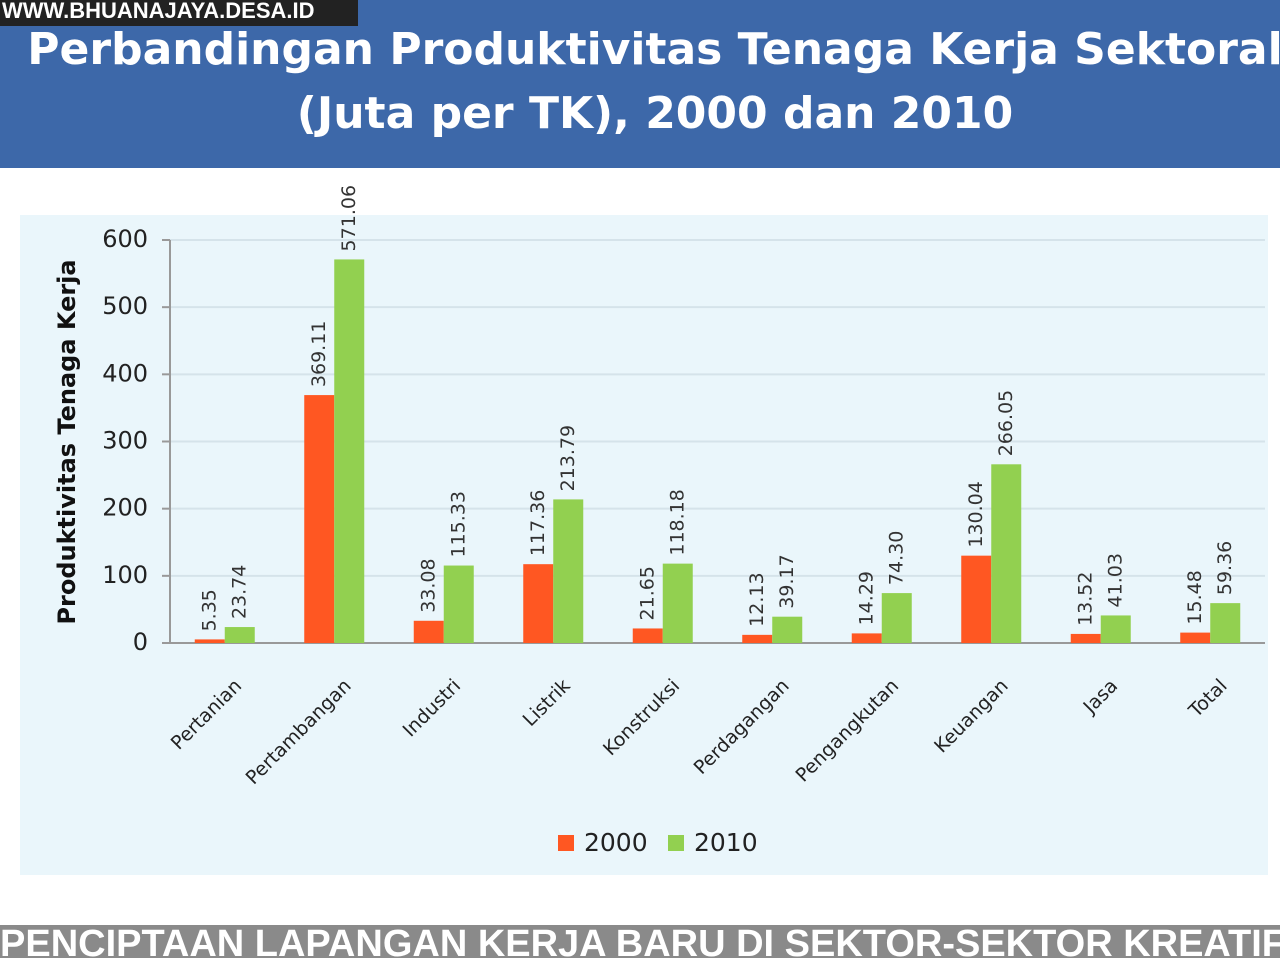 This screenshot has width=1280, height=958. Describe the element at coordinates (647, 593) in the screenshot. I see `value-label: 21.65` at that location.